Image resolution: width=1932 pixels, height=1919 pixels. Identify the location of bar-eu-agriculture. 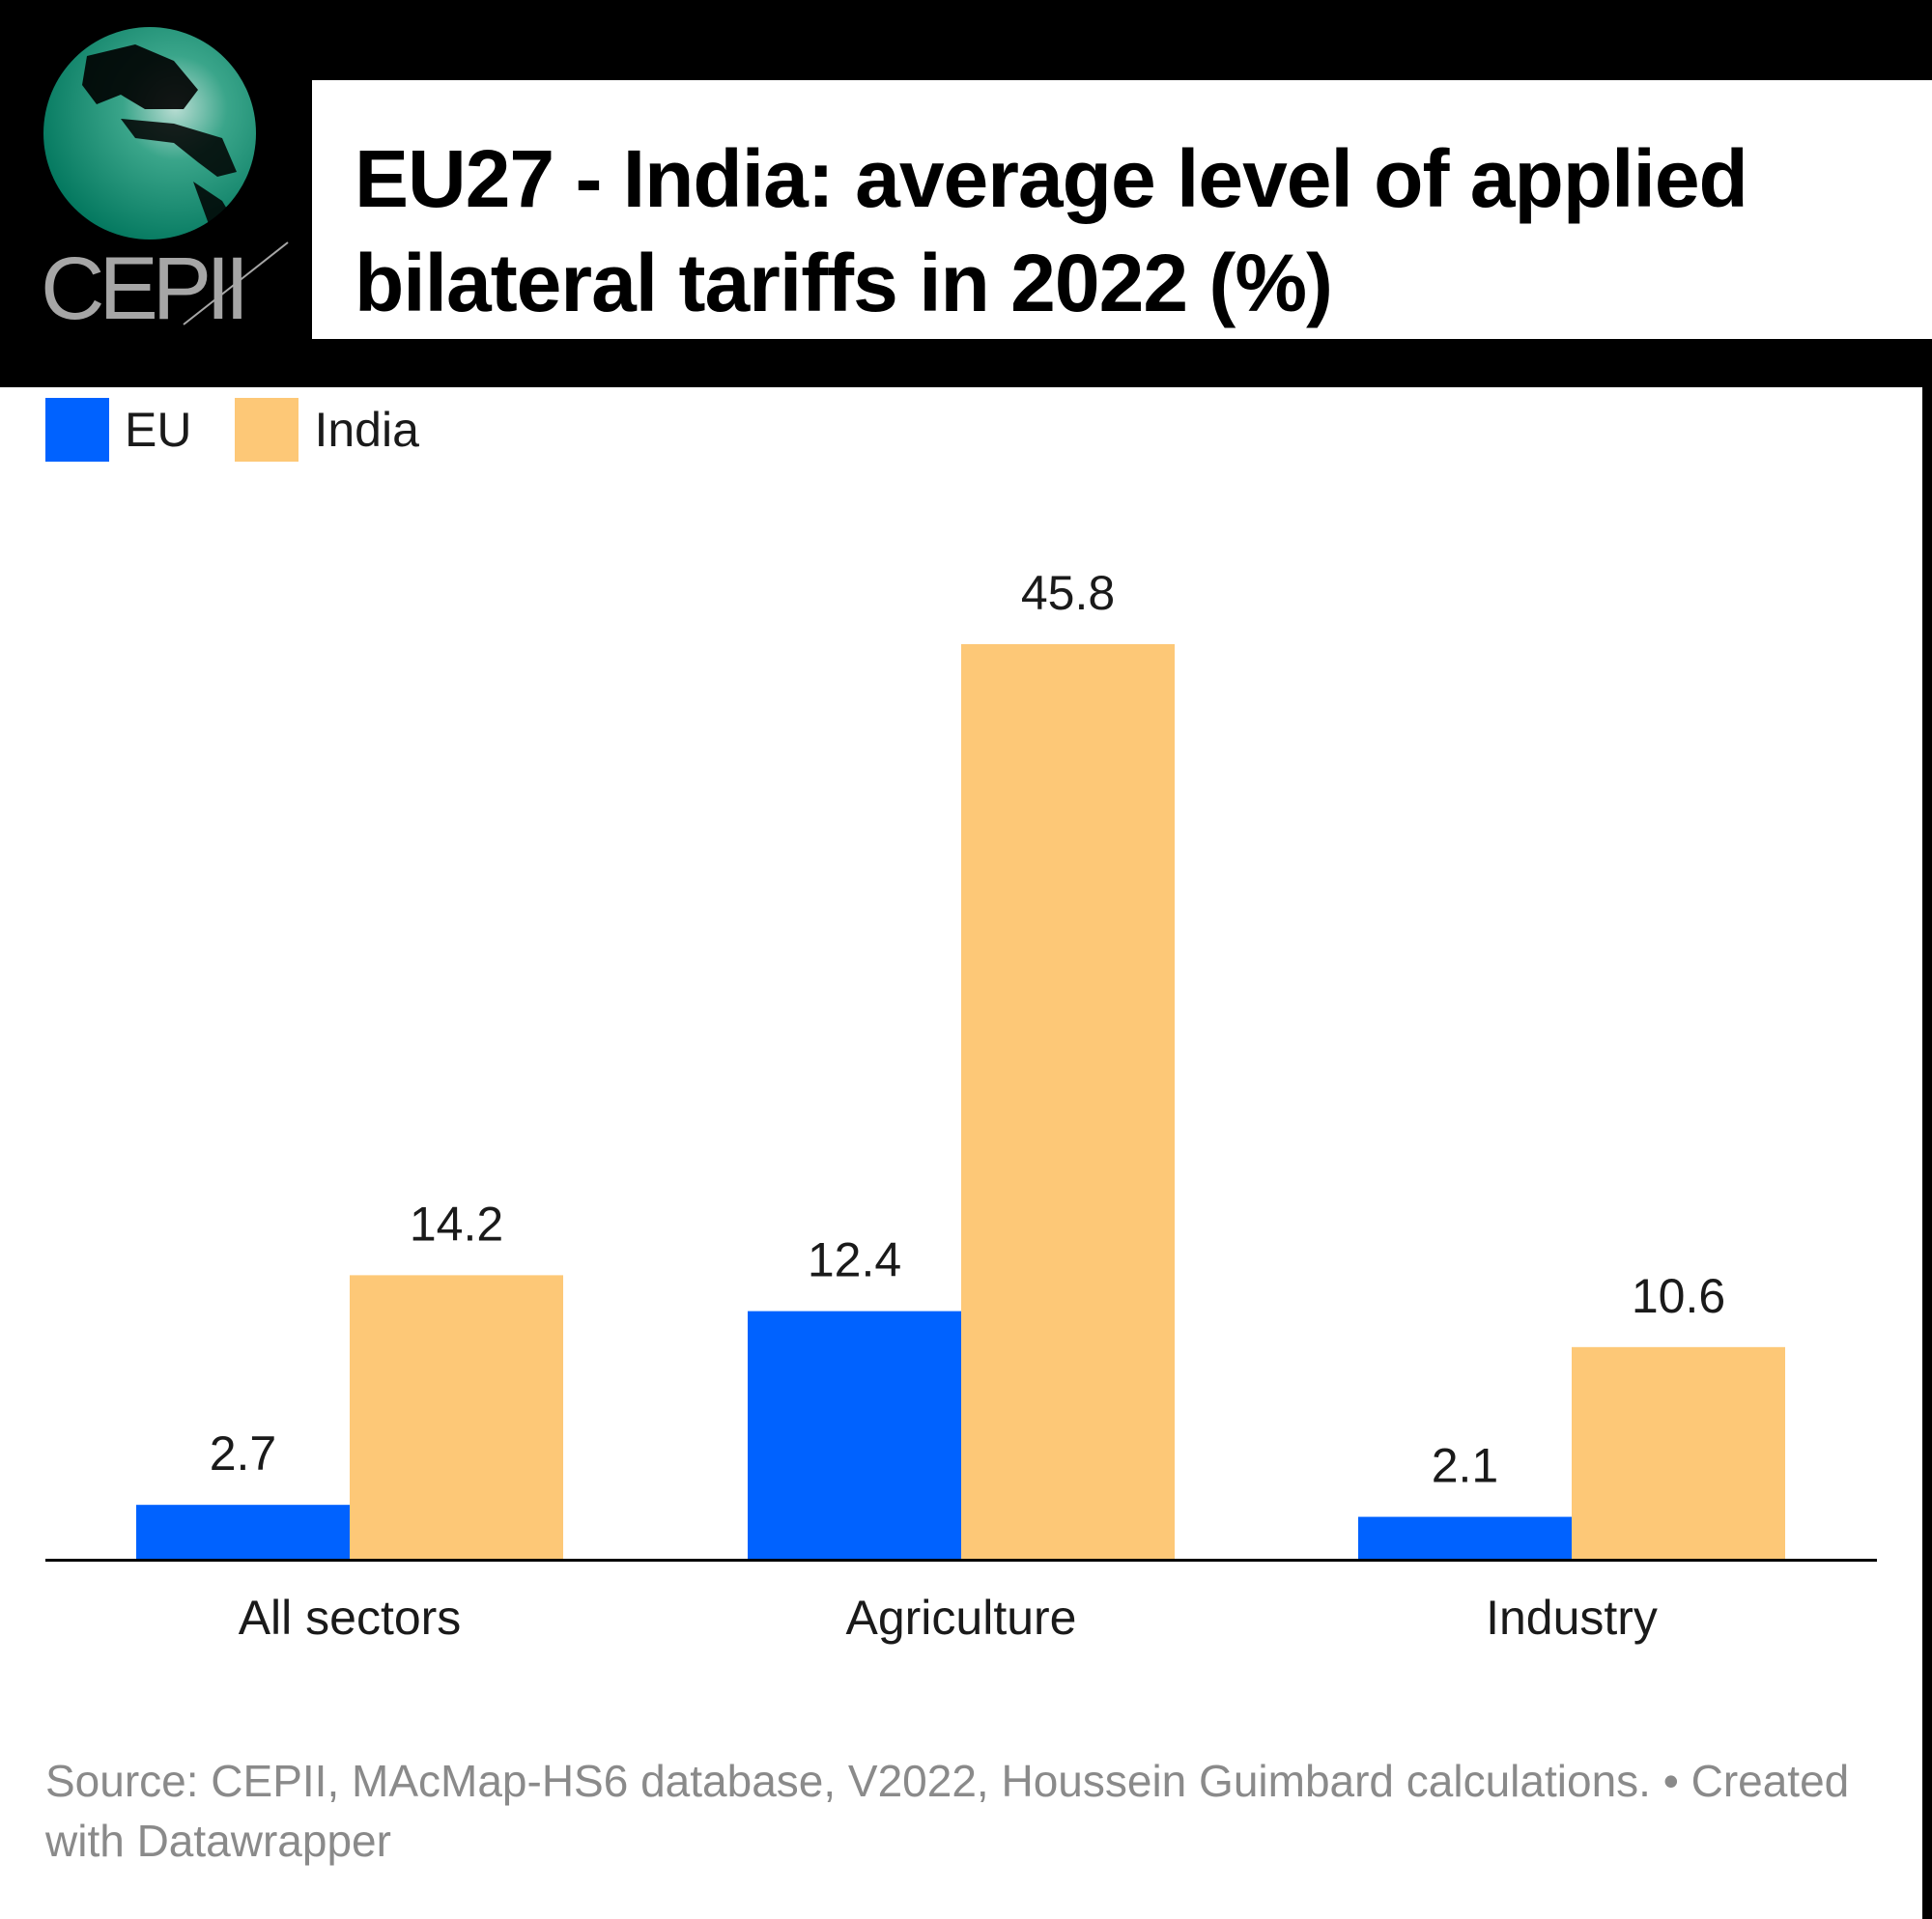
(854, 1435).